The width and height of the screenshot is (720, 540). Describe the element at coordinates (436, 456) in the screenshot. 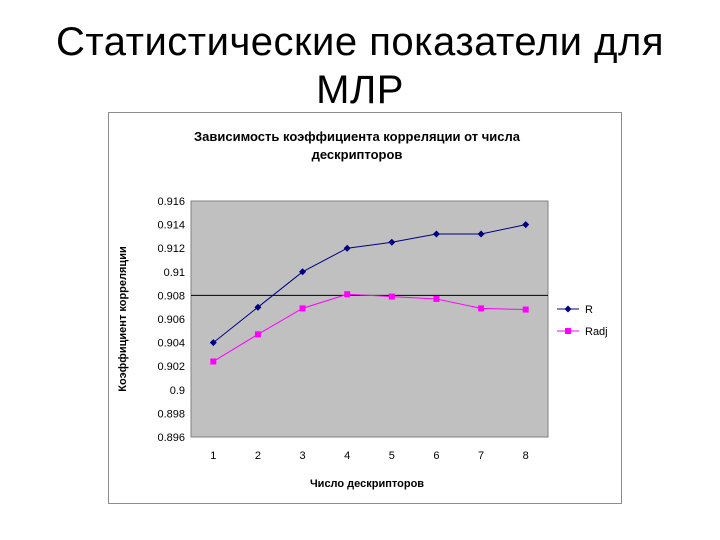

I see `x-tick-label: 6` at that location.